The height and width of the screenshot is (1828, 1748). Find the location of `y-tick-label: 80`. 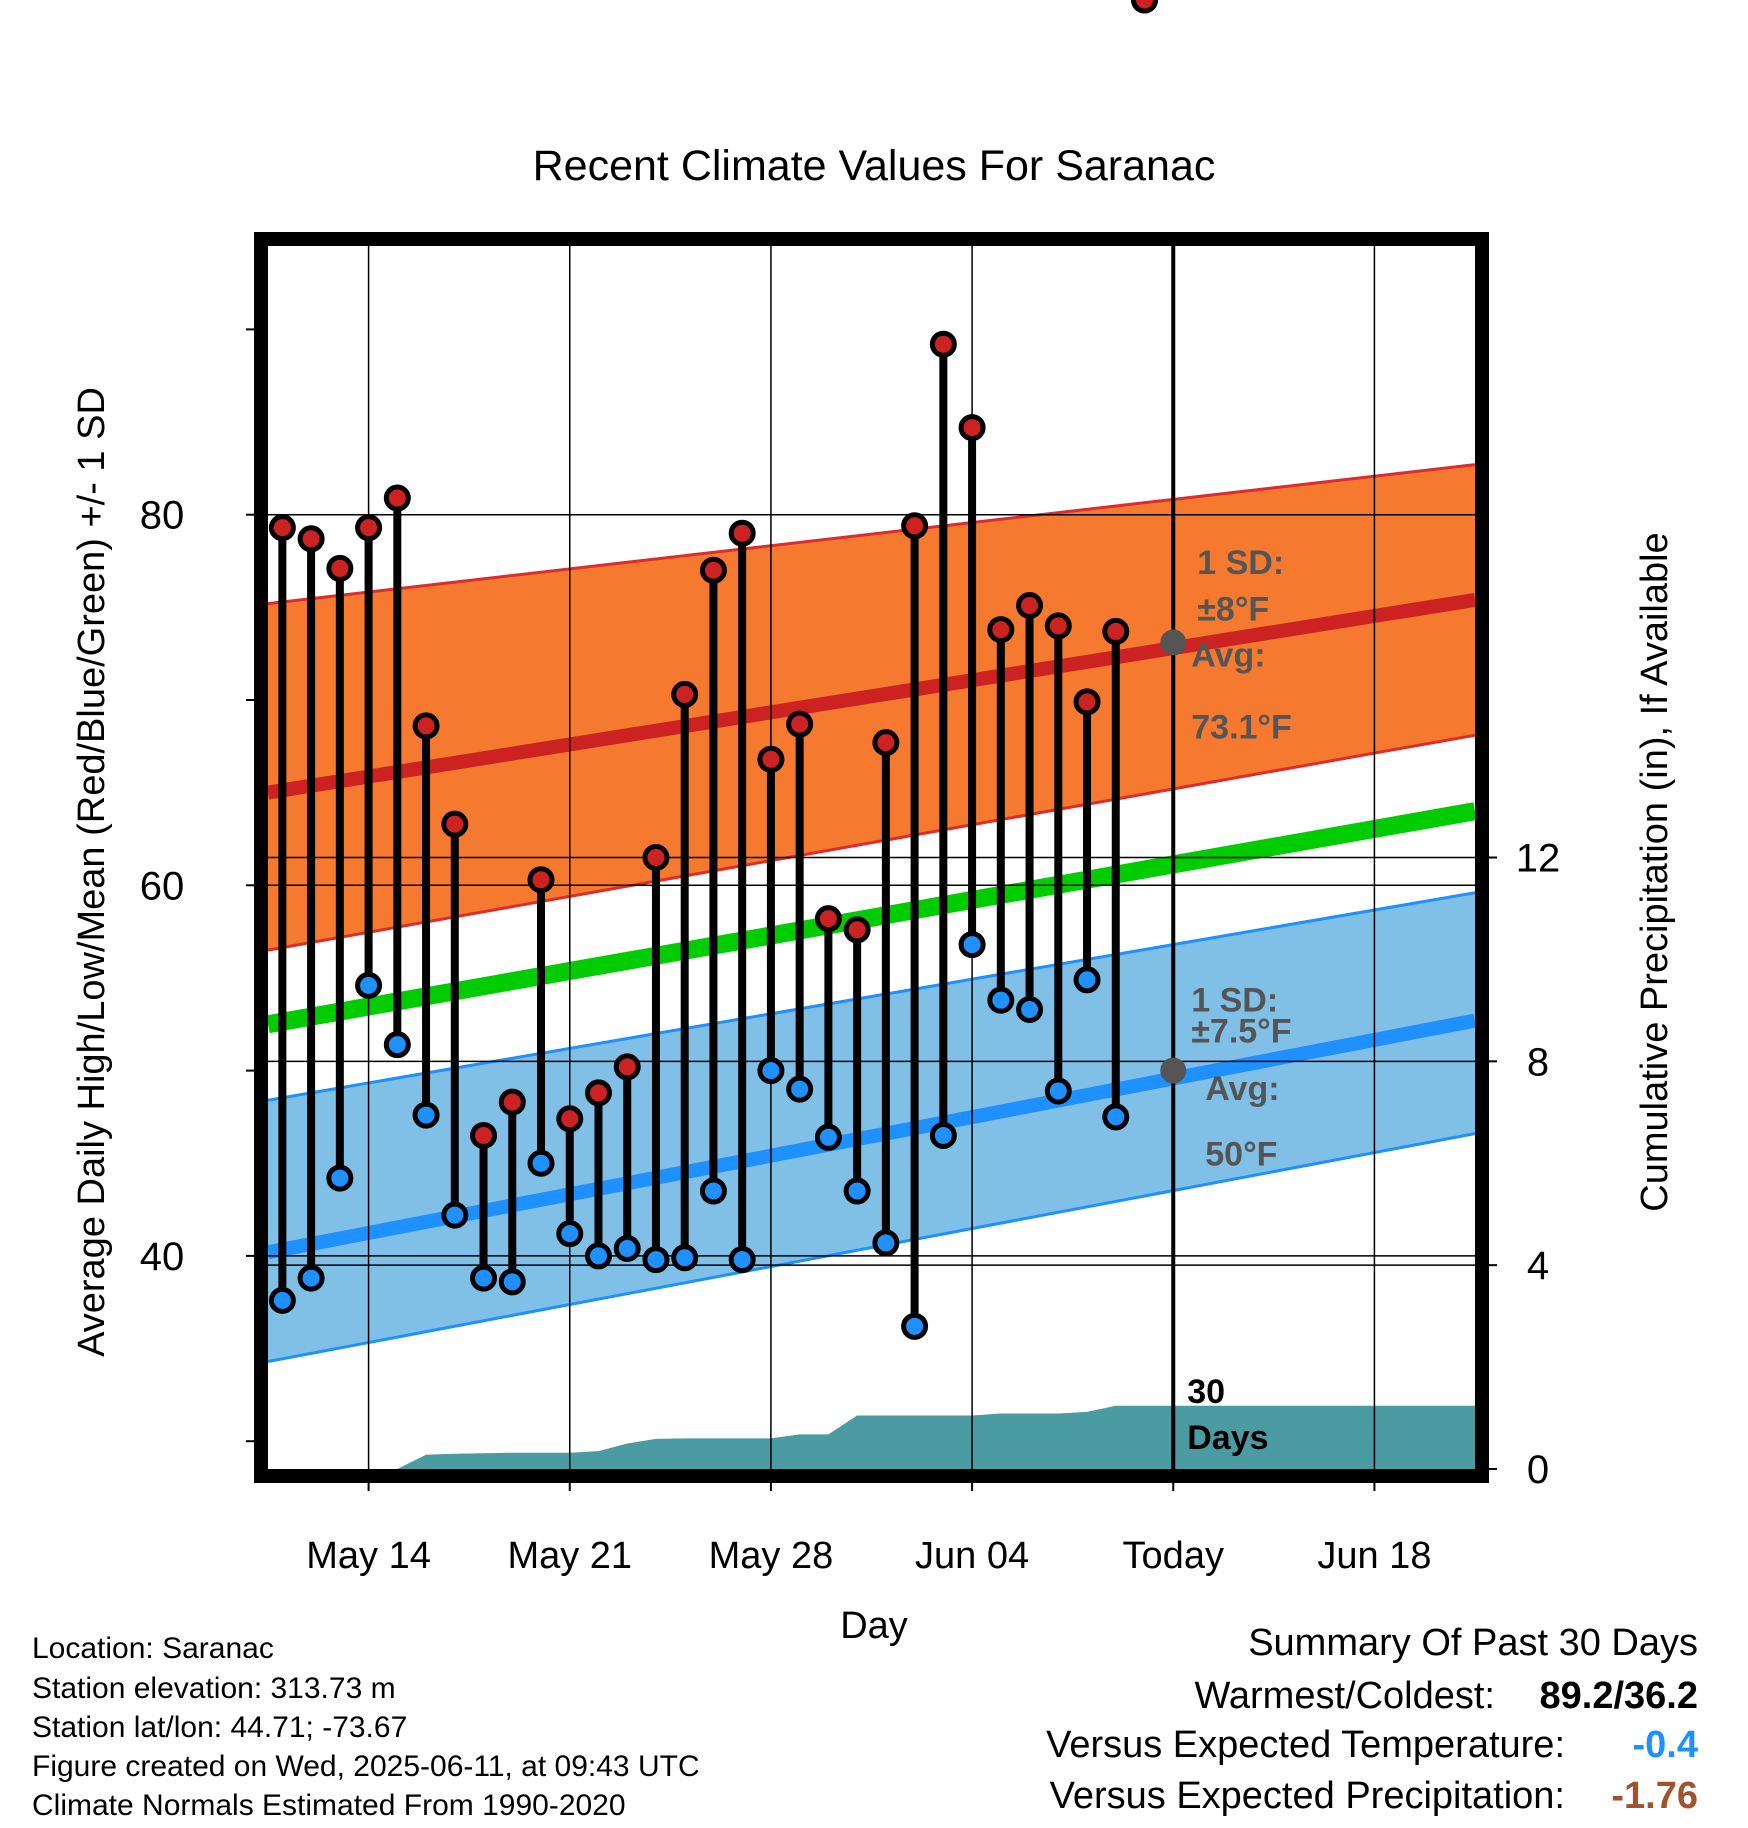

y-tick-label: 80 is located at coordinates (162, 516).